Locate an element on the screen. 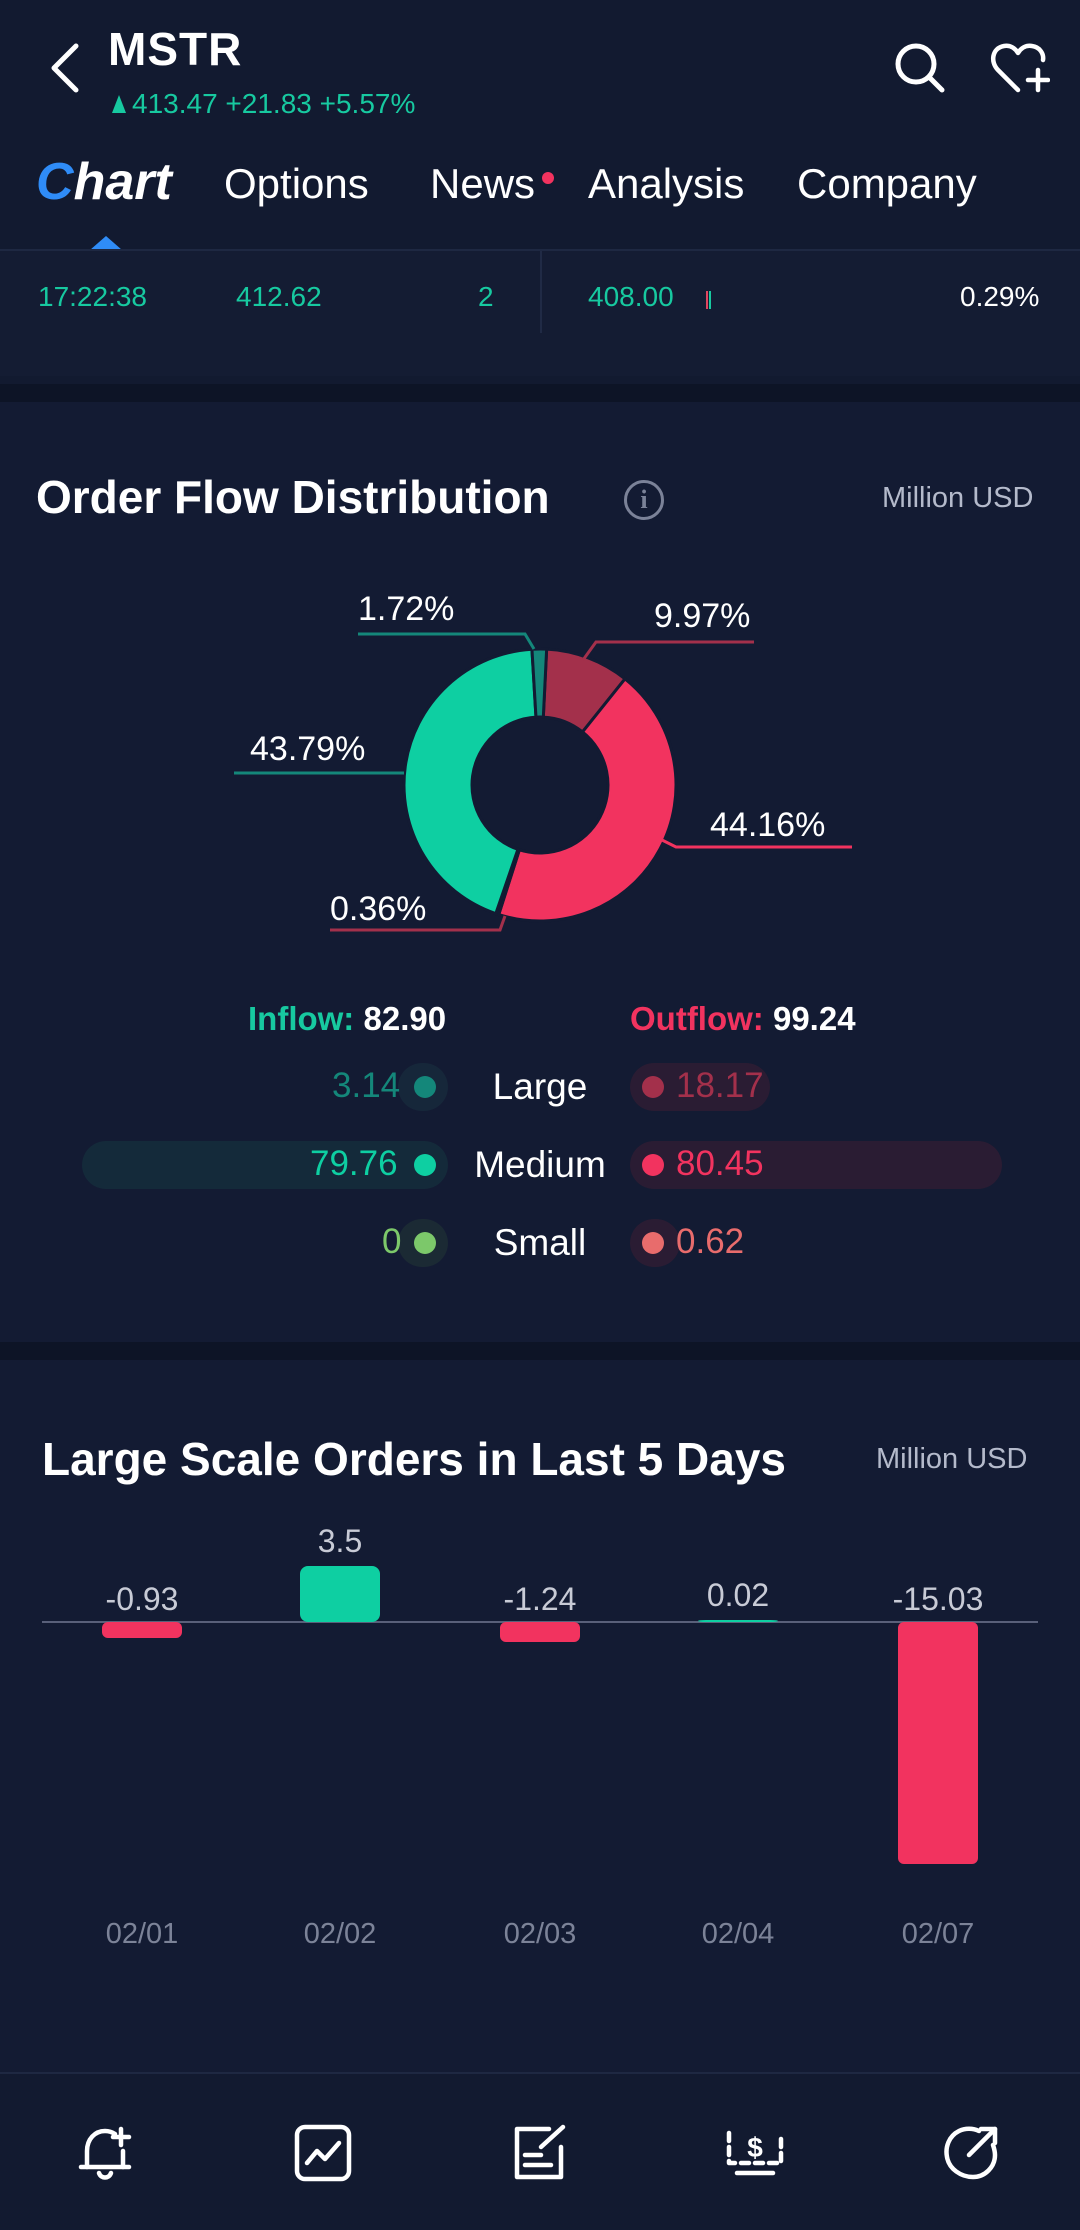 The width and height of the screenshot is (1080, 2230). add-alert-button is located at coordinates (107, 2153).